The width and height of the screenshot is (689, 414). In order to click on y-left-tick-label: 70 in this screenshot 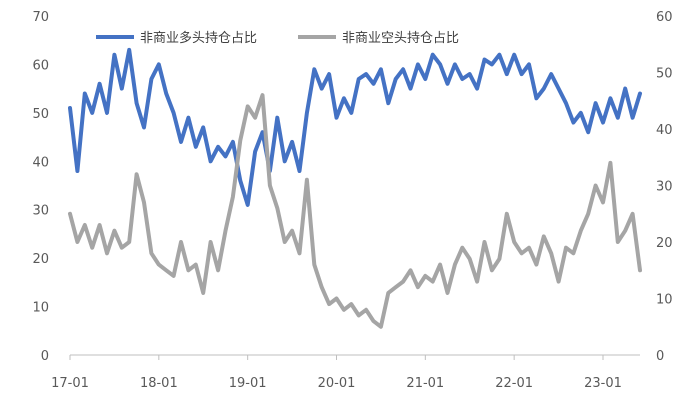, I will do `click(40, 17)`.